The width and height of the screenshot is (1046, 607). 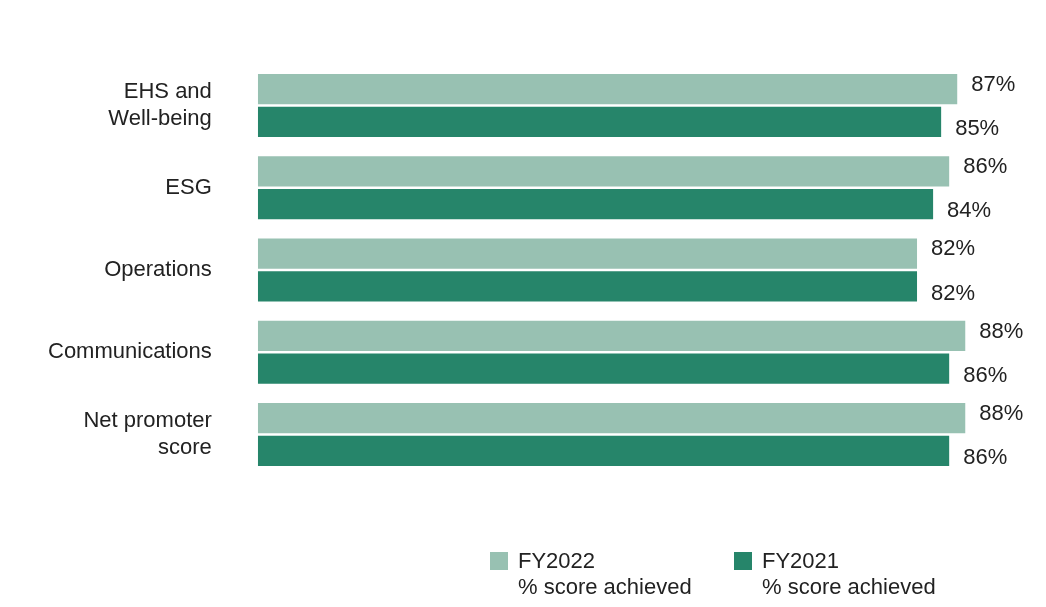 I want to click on y-tick-label: Net promoter score, so click(x=147, y=433).